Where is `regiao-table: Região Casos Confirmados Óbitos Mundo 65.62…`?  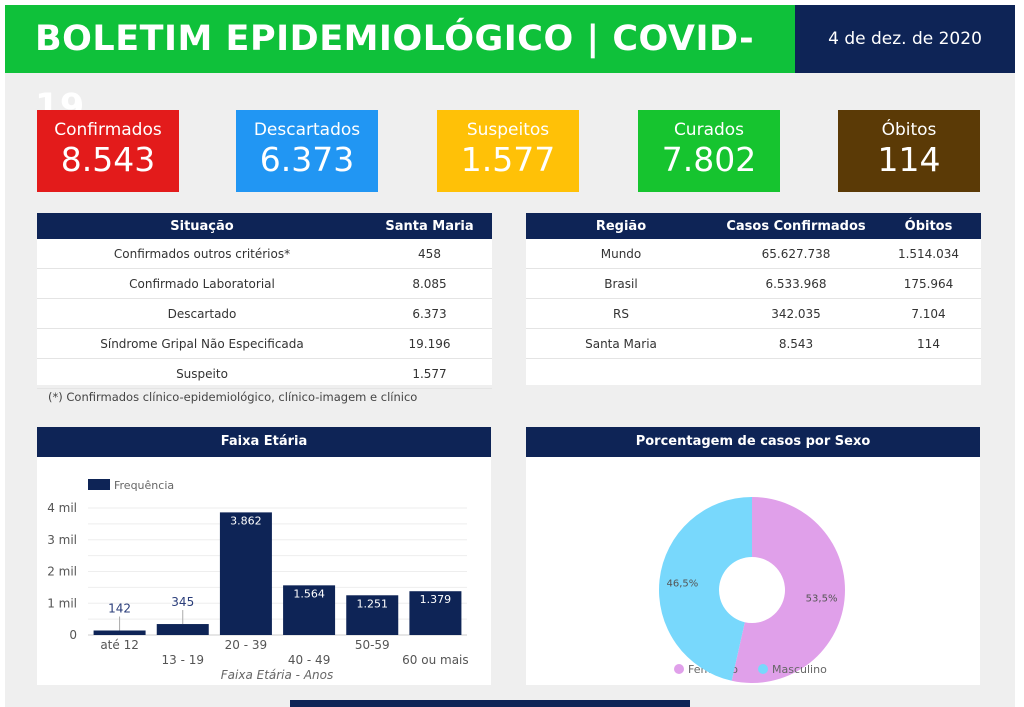
regiao-table: Região Casos Confirmados Óbitos Mundo 65.62… is located at coordinates (753, 299).